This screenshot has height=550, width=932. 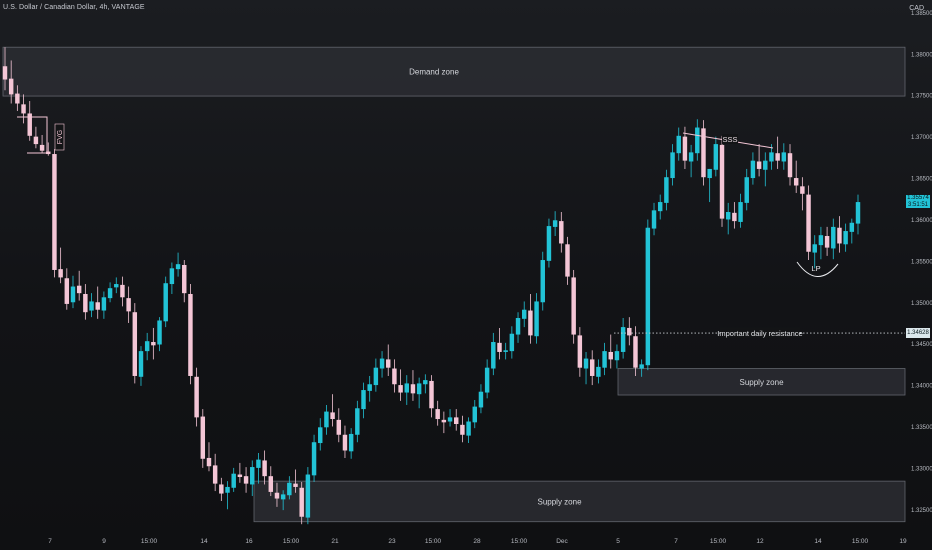 I want to click on level-price: 1.34628, so click(x=918, y=333).